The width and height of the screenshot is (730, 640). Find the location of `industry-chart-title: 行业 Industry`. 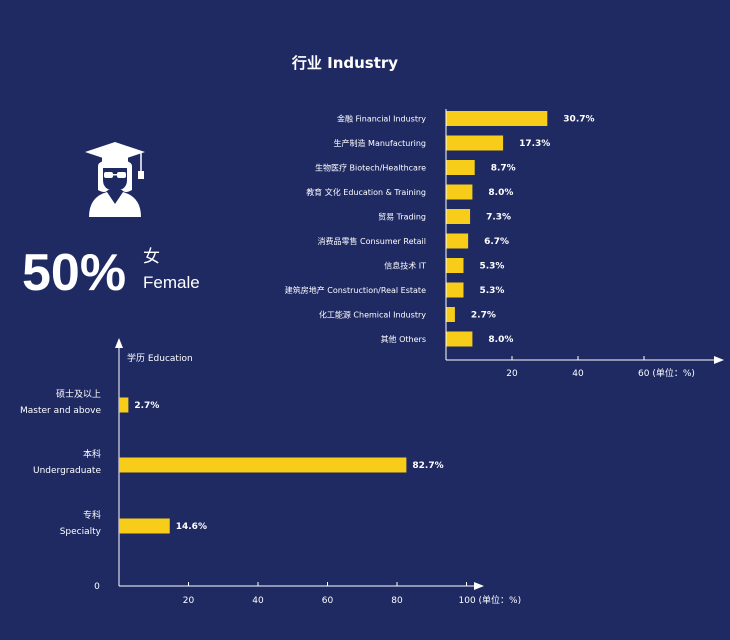

industry-chart-title: 行业 Industry is located at coordinates (344, 63).